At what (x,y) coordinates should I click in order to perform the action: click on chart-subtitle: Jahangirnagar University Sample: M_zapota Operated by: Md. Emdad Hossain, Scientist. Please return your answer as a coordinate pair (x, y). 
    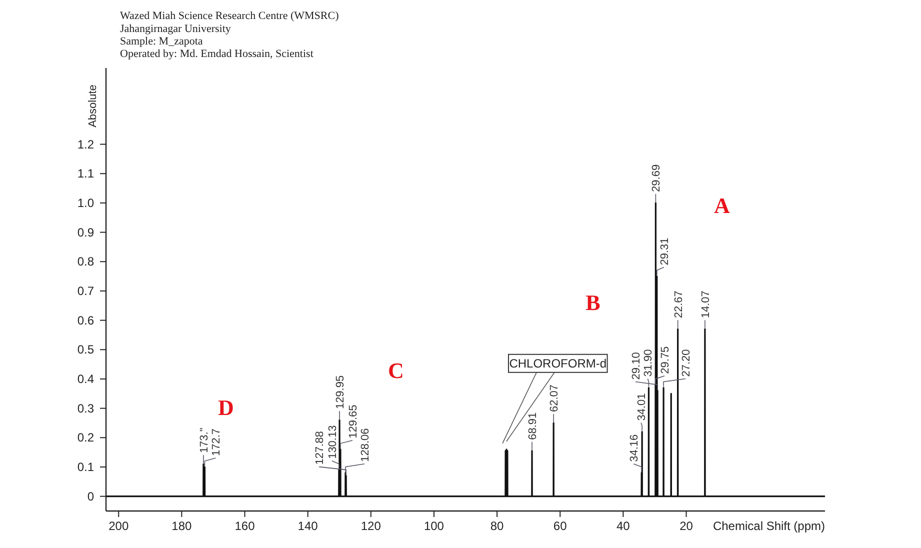
    Looking at the image, I should click on (217, 41).